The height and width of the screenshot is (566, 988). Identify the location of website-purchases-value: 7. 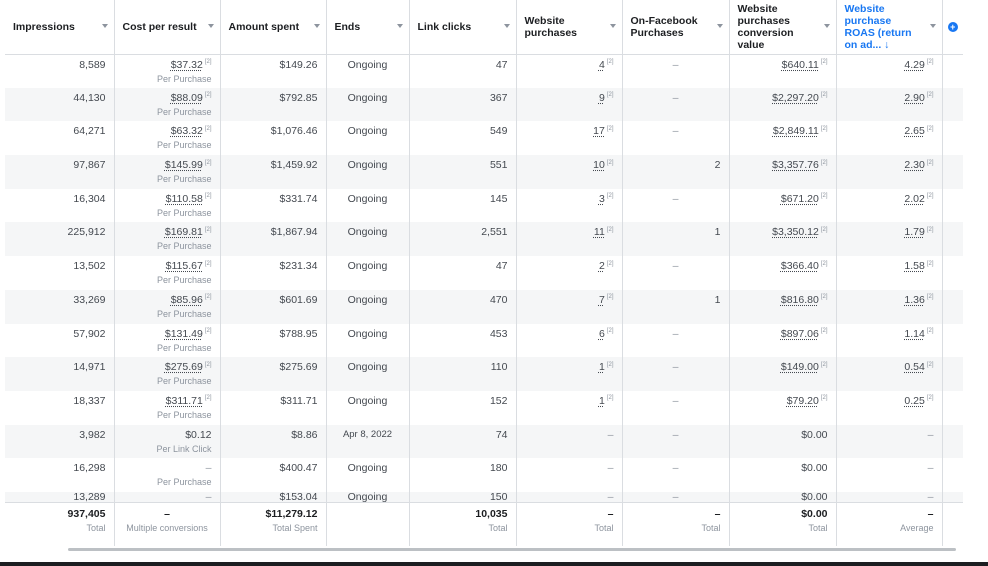
(601, 299).